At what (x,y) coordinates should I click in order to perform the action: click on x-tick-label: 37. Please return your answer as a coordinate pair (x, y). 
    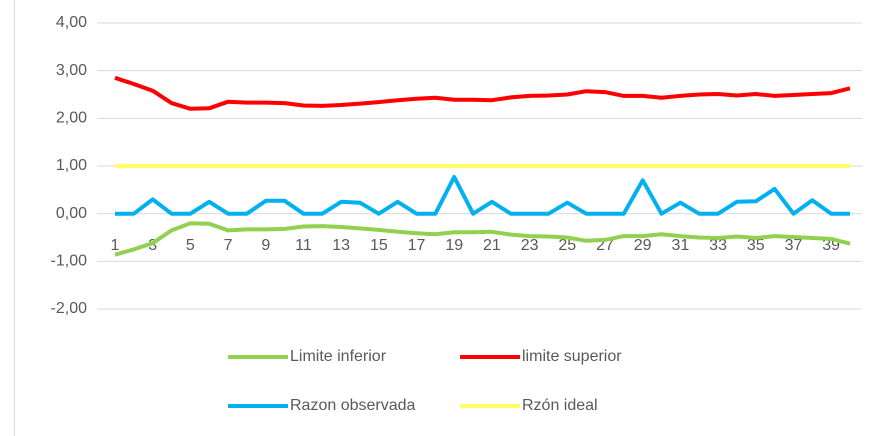
    Looking at the image, I should click on (794, 245).